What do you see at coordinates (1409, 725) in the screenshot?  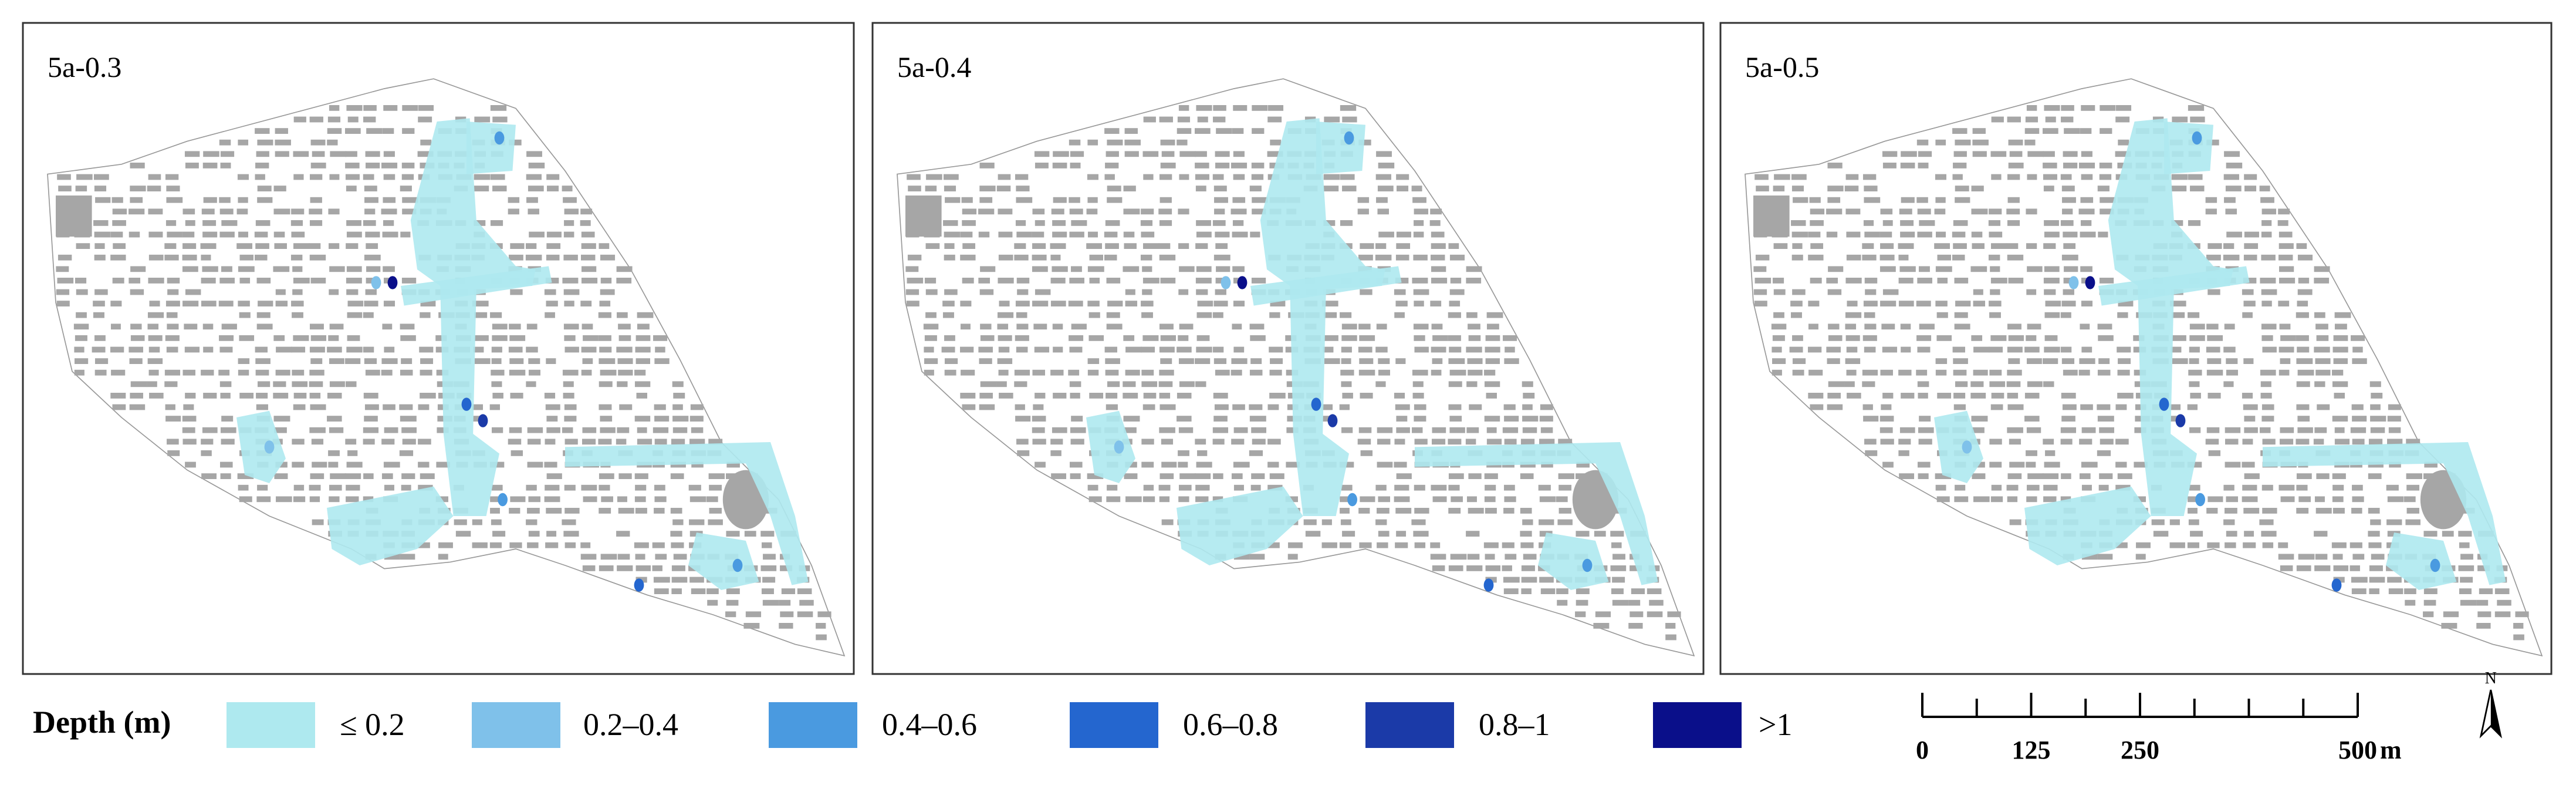 I see `legend-swatch` at bounding box center [1409, 725].